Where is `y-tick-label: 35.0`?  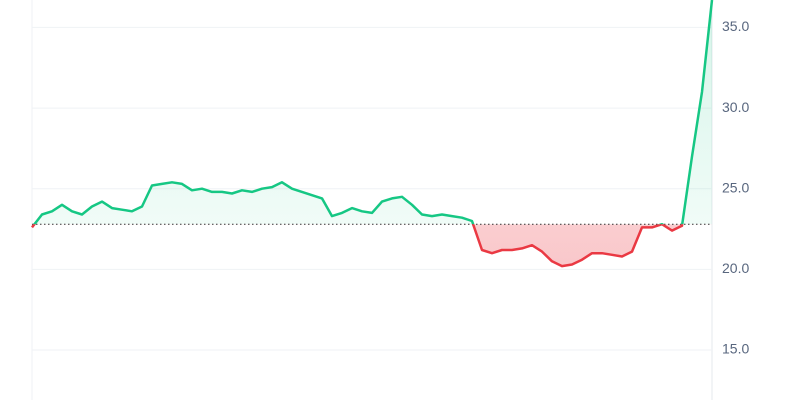
y-tick-label: 35.0 is located at coordinates (735, 26).